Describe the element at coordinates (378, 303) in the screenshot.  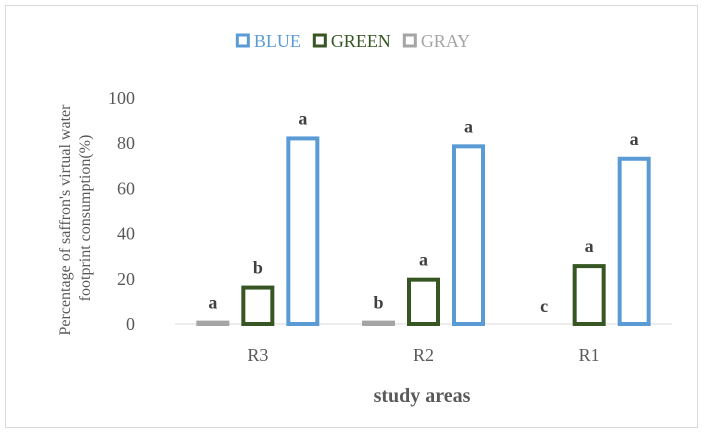
I see `data-label-gray-r2: b` at that location.